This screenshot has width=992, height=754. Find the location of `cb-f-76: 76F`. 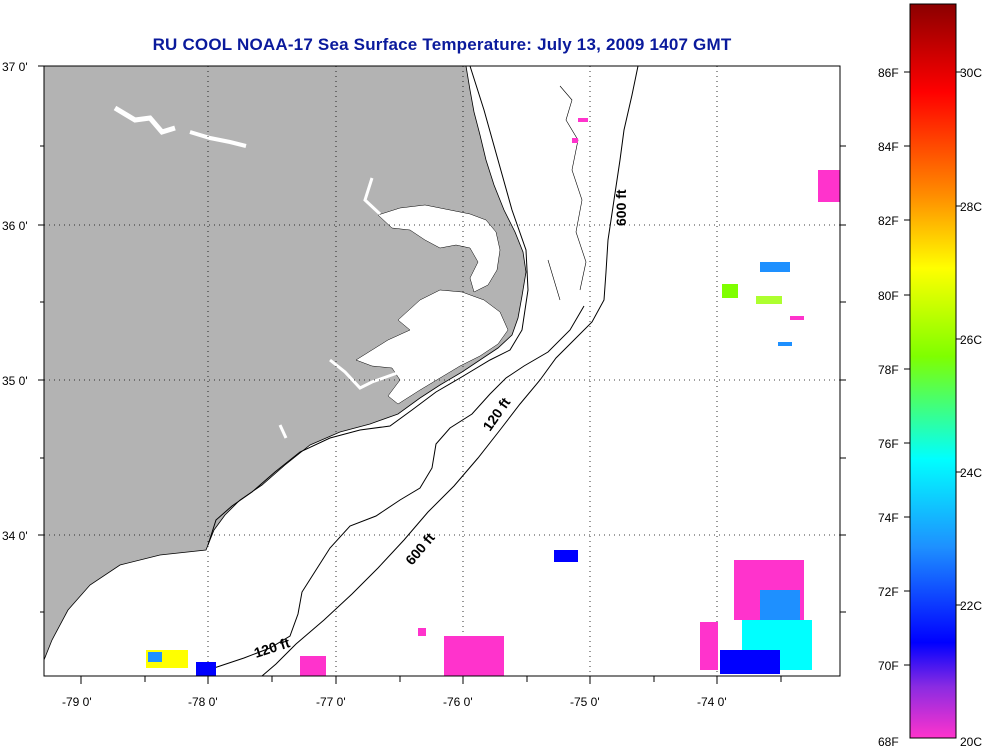

cb-f-76: 76F is located at coordinates (888, 444).